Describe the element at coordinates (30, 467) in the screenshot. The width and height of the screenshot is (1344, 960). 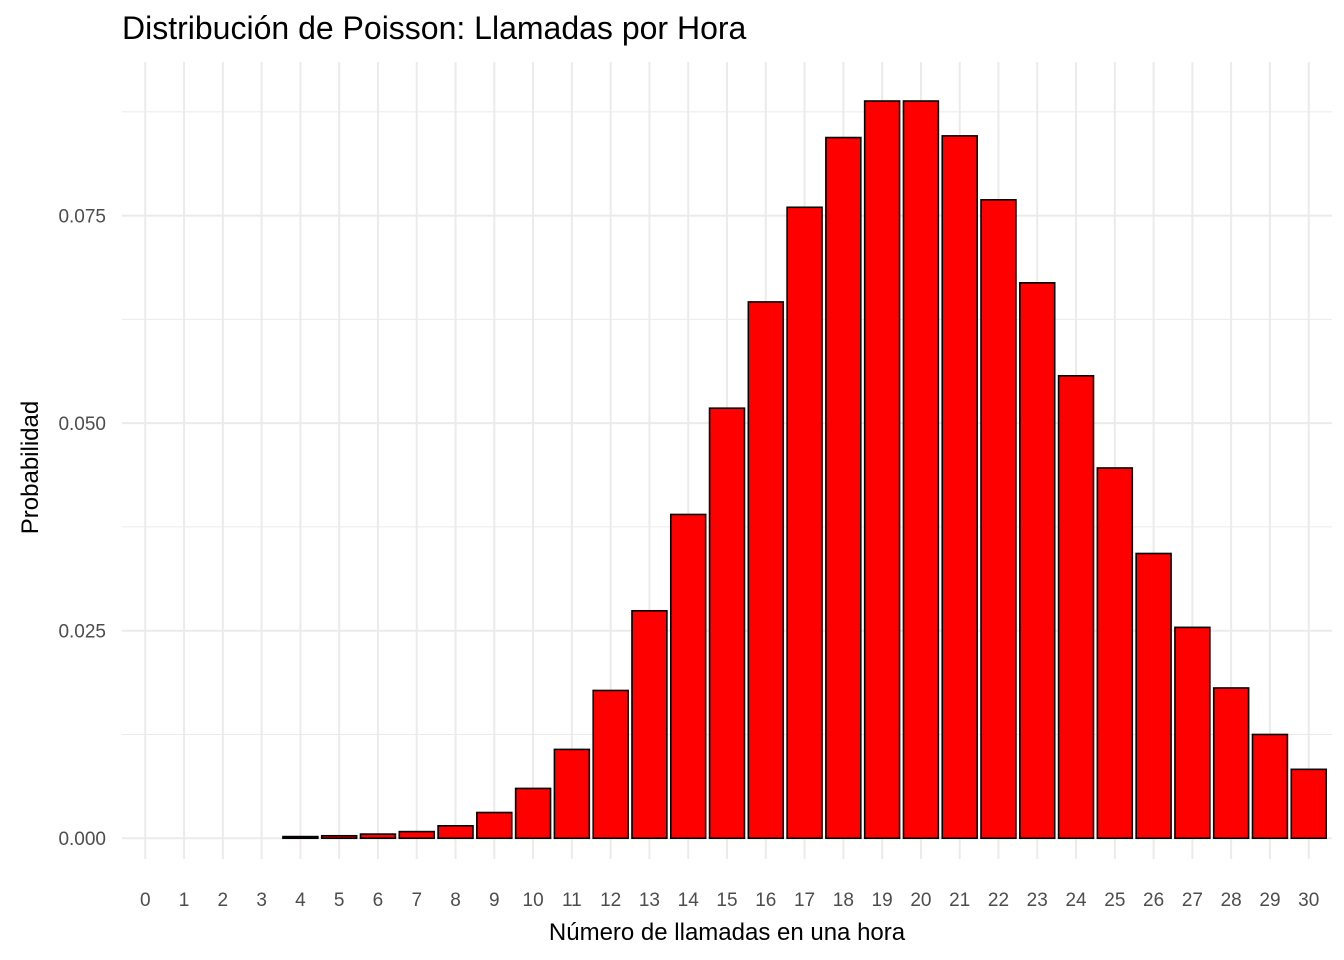
I see `y-axis-title: Probabilidad` at that location.